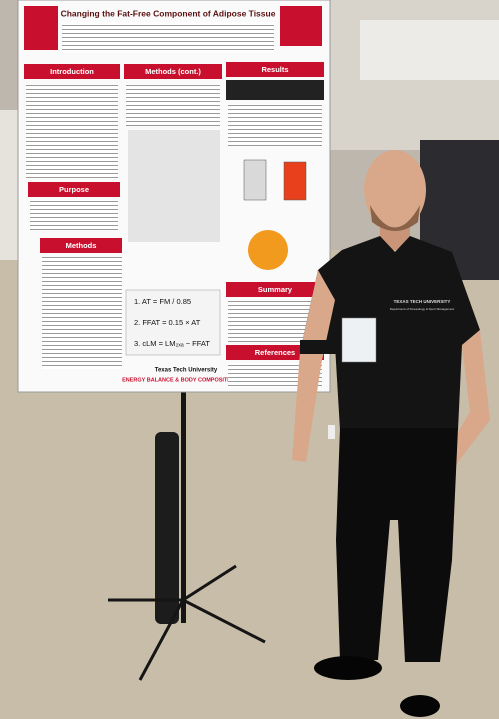 The width and height of the screenshot is (499, 719). Describe the element at coordinates (162, 301) in the screenshot. I see `equation: 1. AT = FM / 0.85` at that location.